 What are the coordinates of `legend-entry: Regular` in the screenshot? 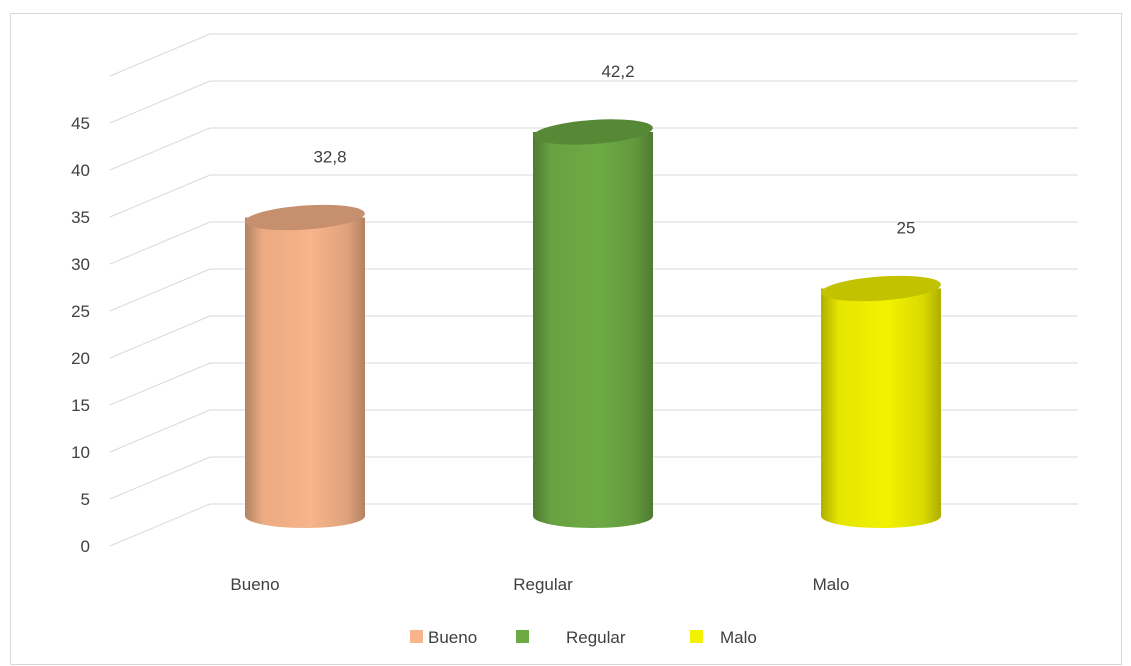 It's located at (571, 637).